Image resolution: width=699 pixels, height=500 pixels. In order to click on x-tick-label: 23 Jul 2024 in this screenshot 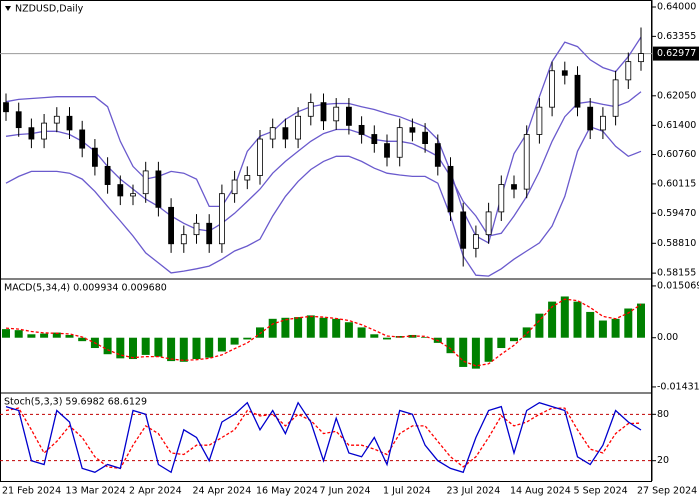, I will do `click(474, 491)`.